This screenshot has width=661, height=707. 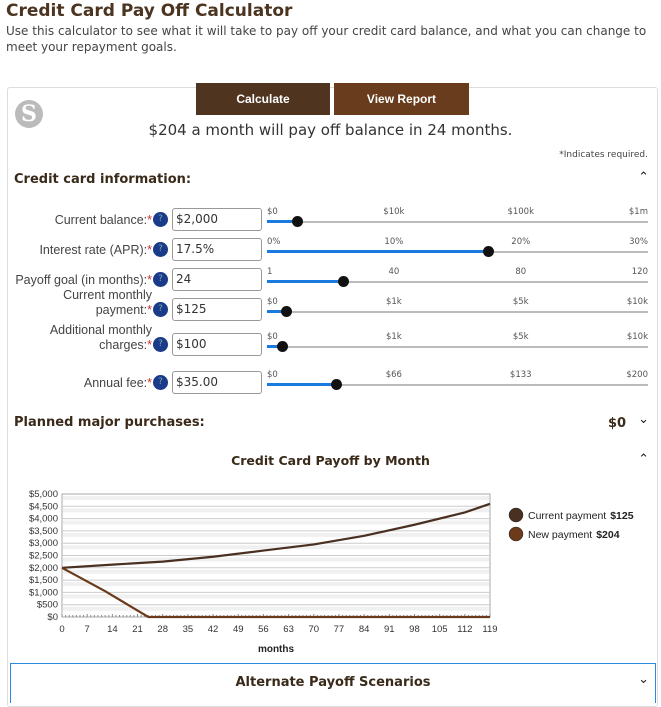 What do you see at coordinates (270, 272) in the screenshot?
I see `slider-tick-label: 1` at bounding box center [270, 272].